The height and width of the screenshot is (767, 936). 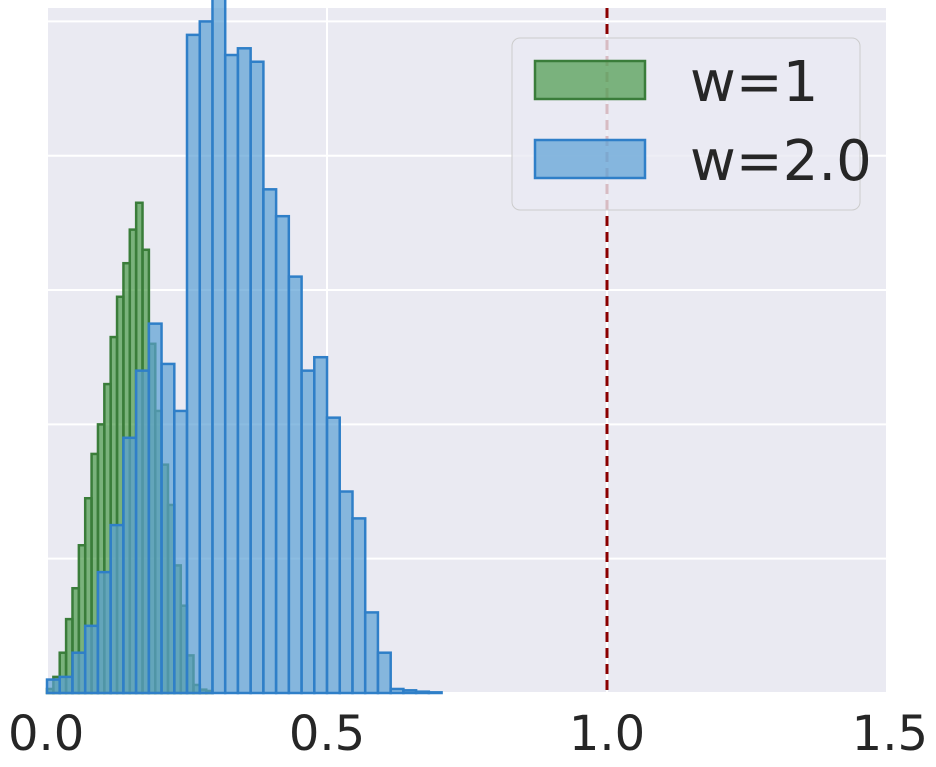 I want to click on x-tick-label-2: 1.0, so click(x=607, y=734).